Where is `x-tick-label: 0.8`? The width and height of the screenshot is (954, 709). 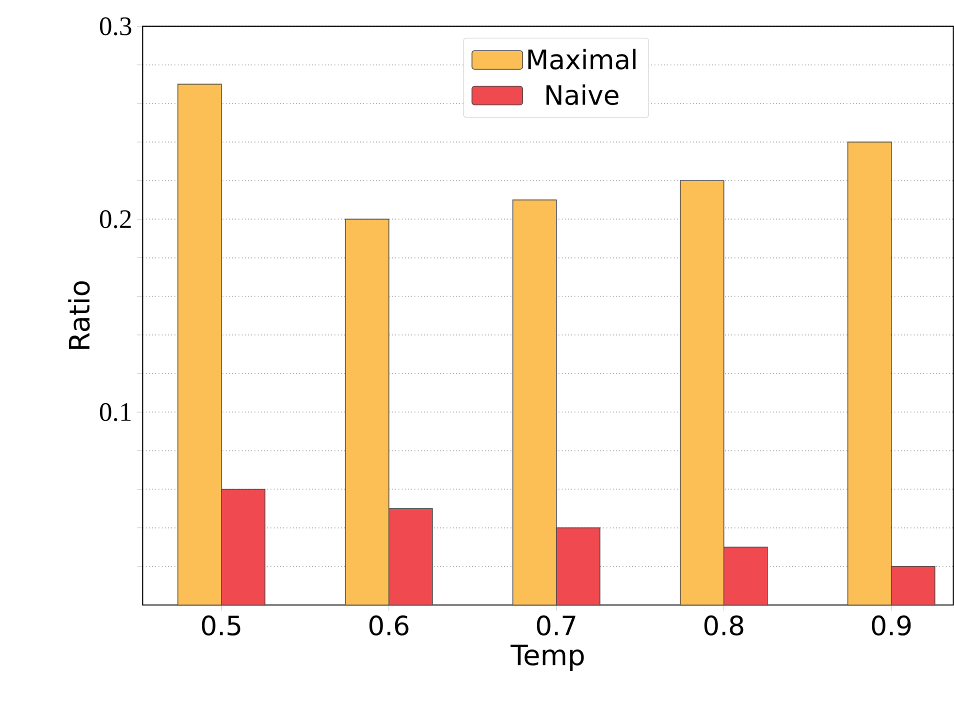 x-tick-label: 0.8 is located at coordinates (724, 625).